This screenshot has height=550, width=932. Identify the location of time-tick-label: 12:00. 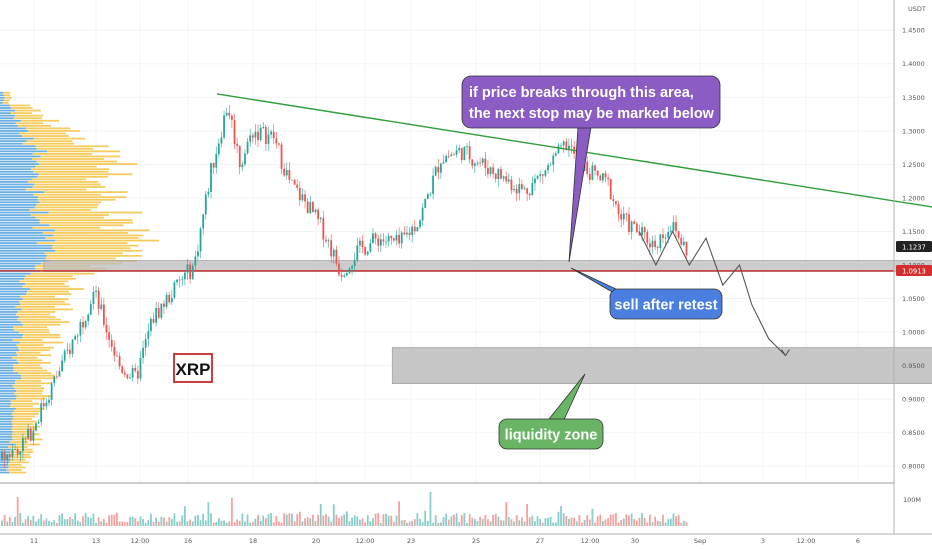
(590, 541).